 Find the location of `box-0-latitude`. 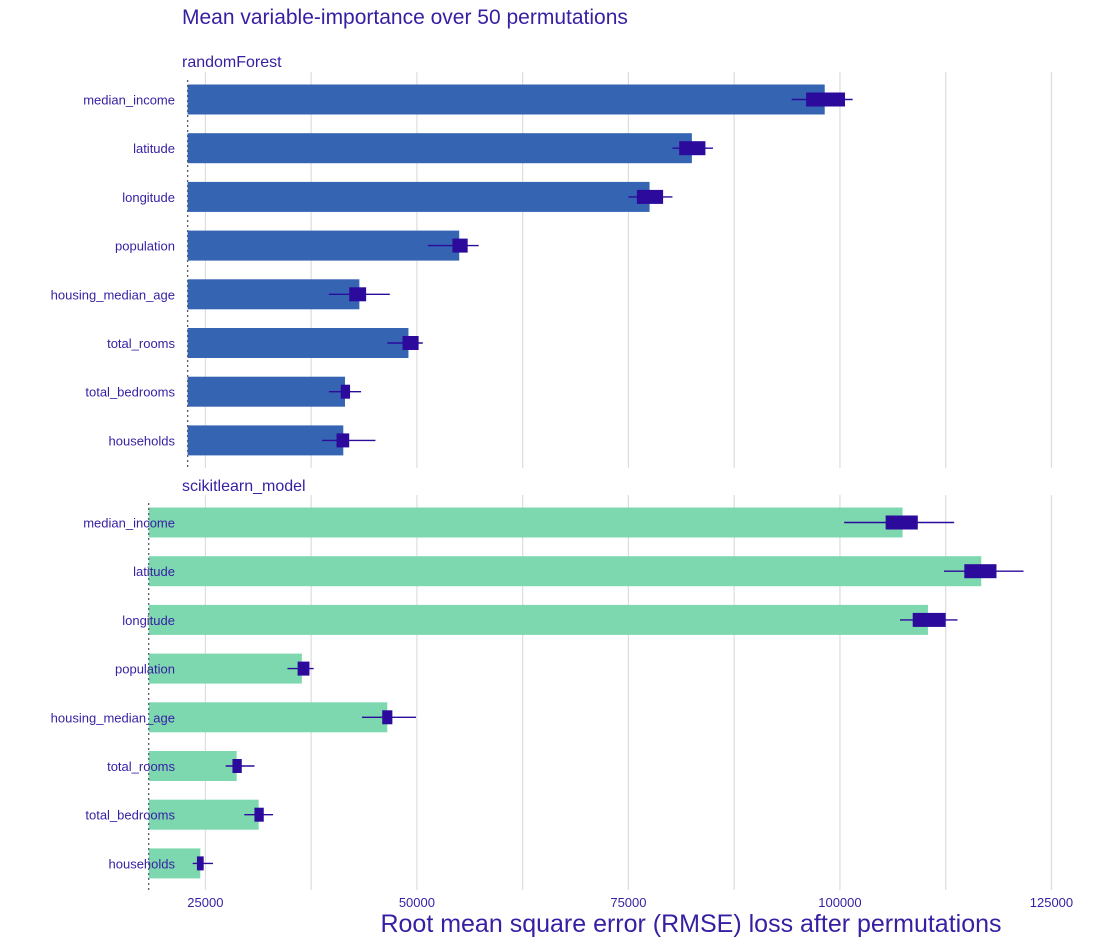

box-0-latitude is located at coordinates (692, 148).